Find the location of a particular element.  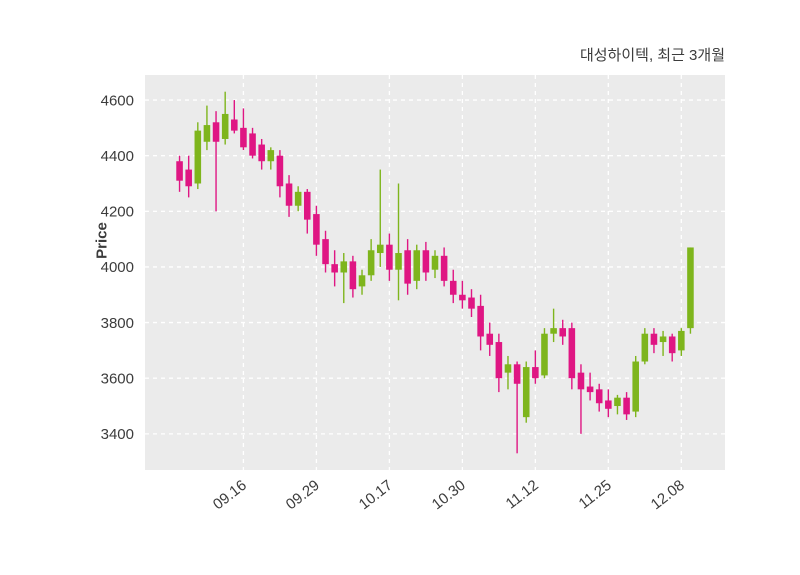

y-tick-label: 4600 is located at coordinates (117, 100).